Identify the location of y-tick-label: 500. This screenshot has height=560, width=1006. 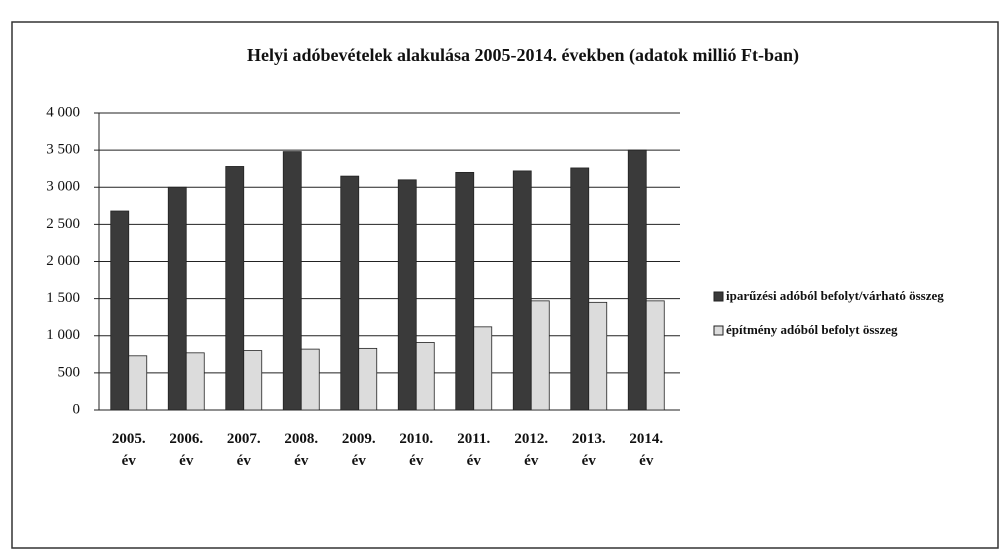
(69, 372).